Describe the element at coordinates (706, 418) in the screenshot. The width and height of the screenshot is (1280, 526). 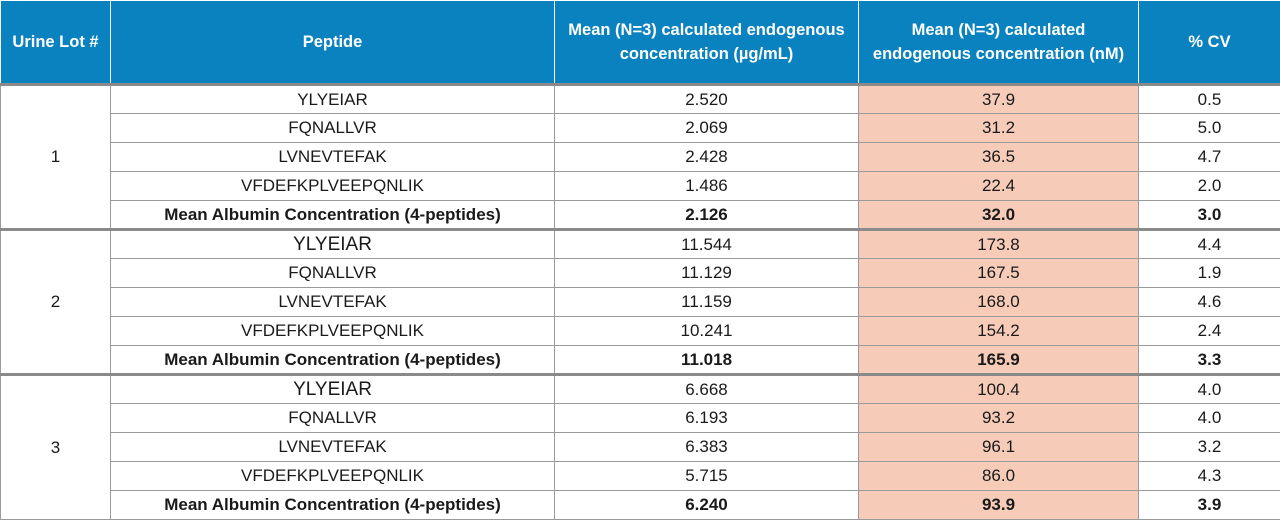
I see `ugml-cell: 6.193` at that location.